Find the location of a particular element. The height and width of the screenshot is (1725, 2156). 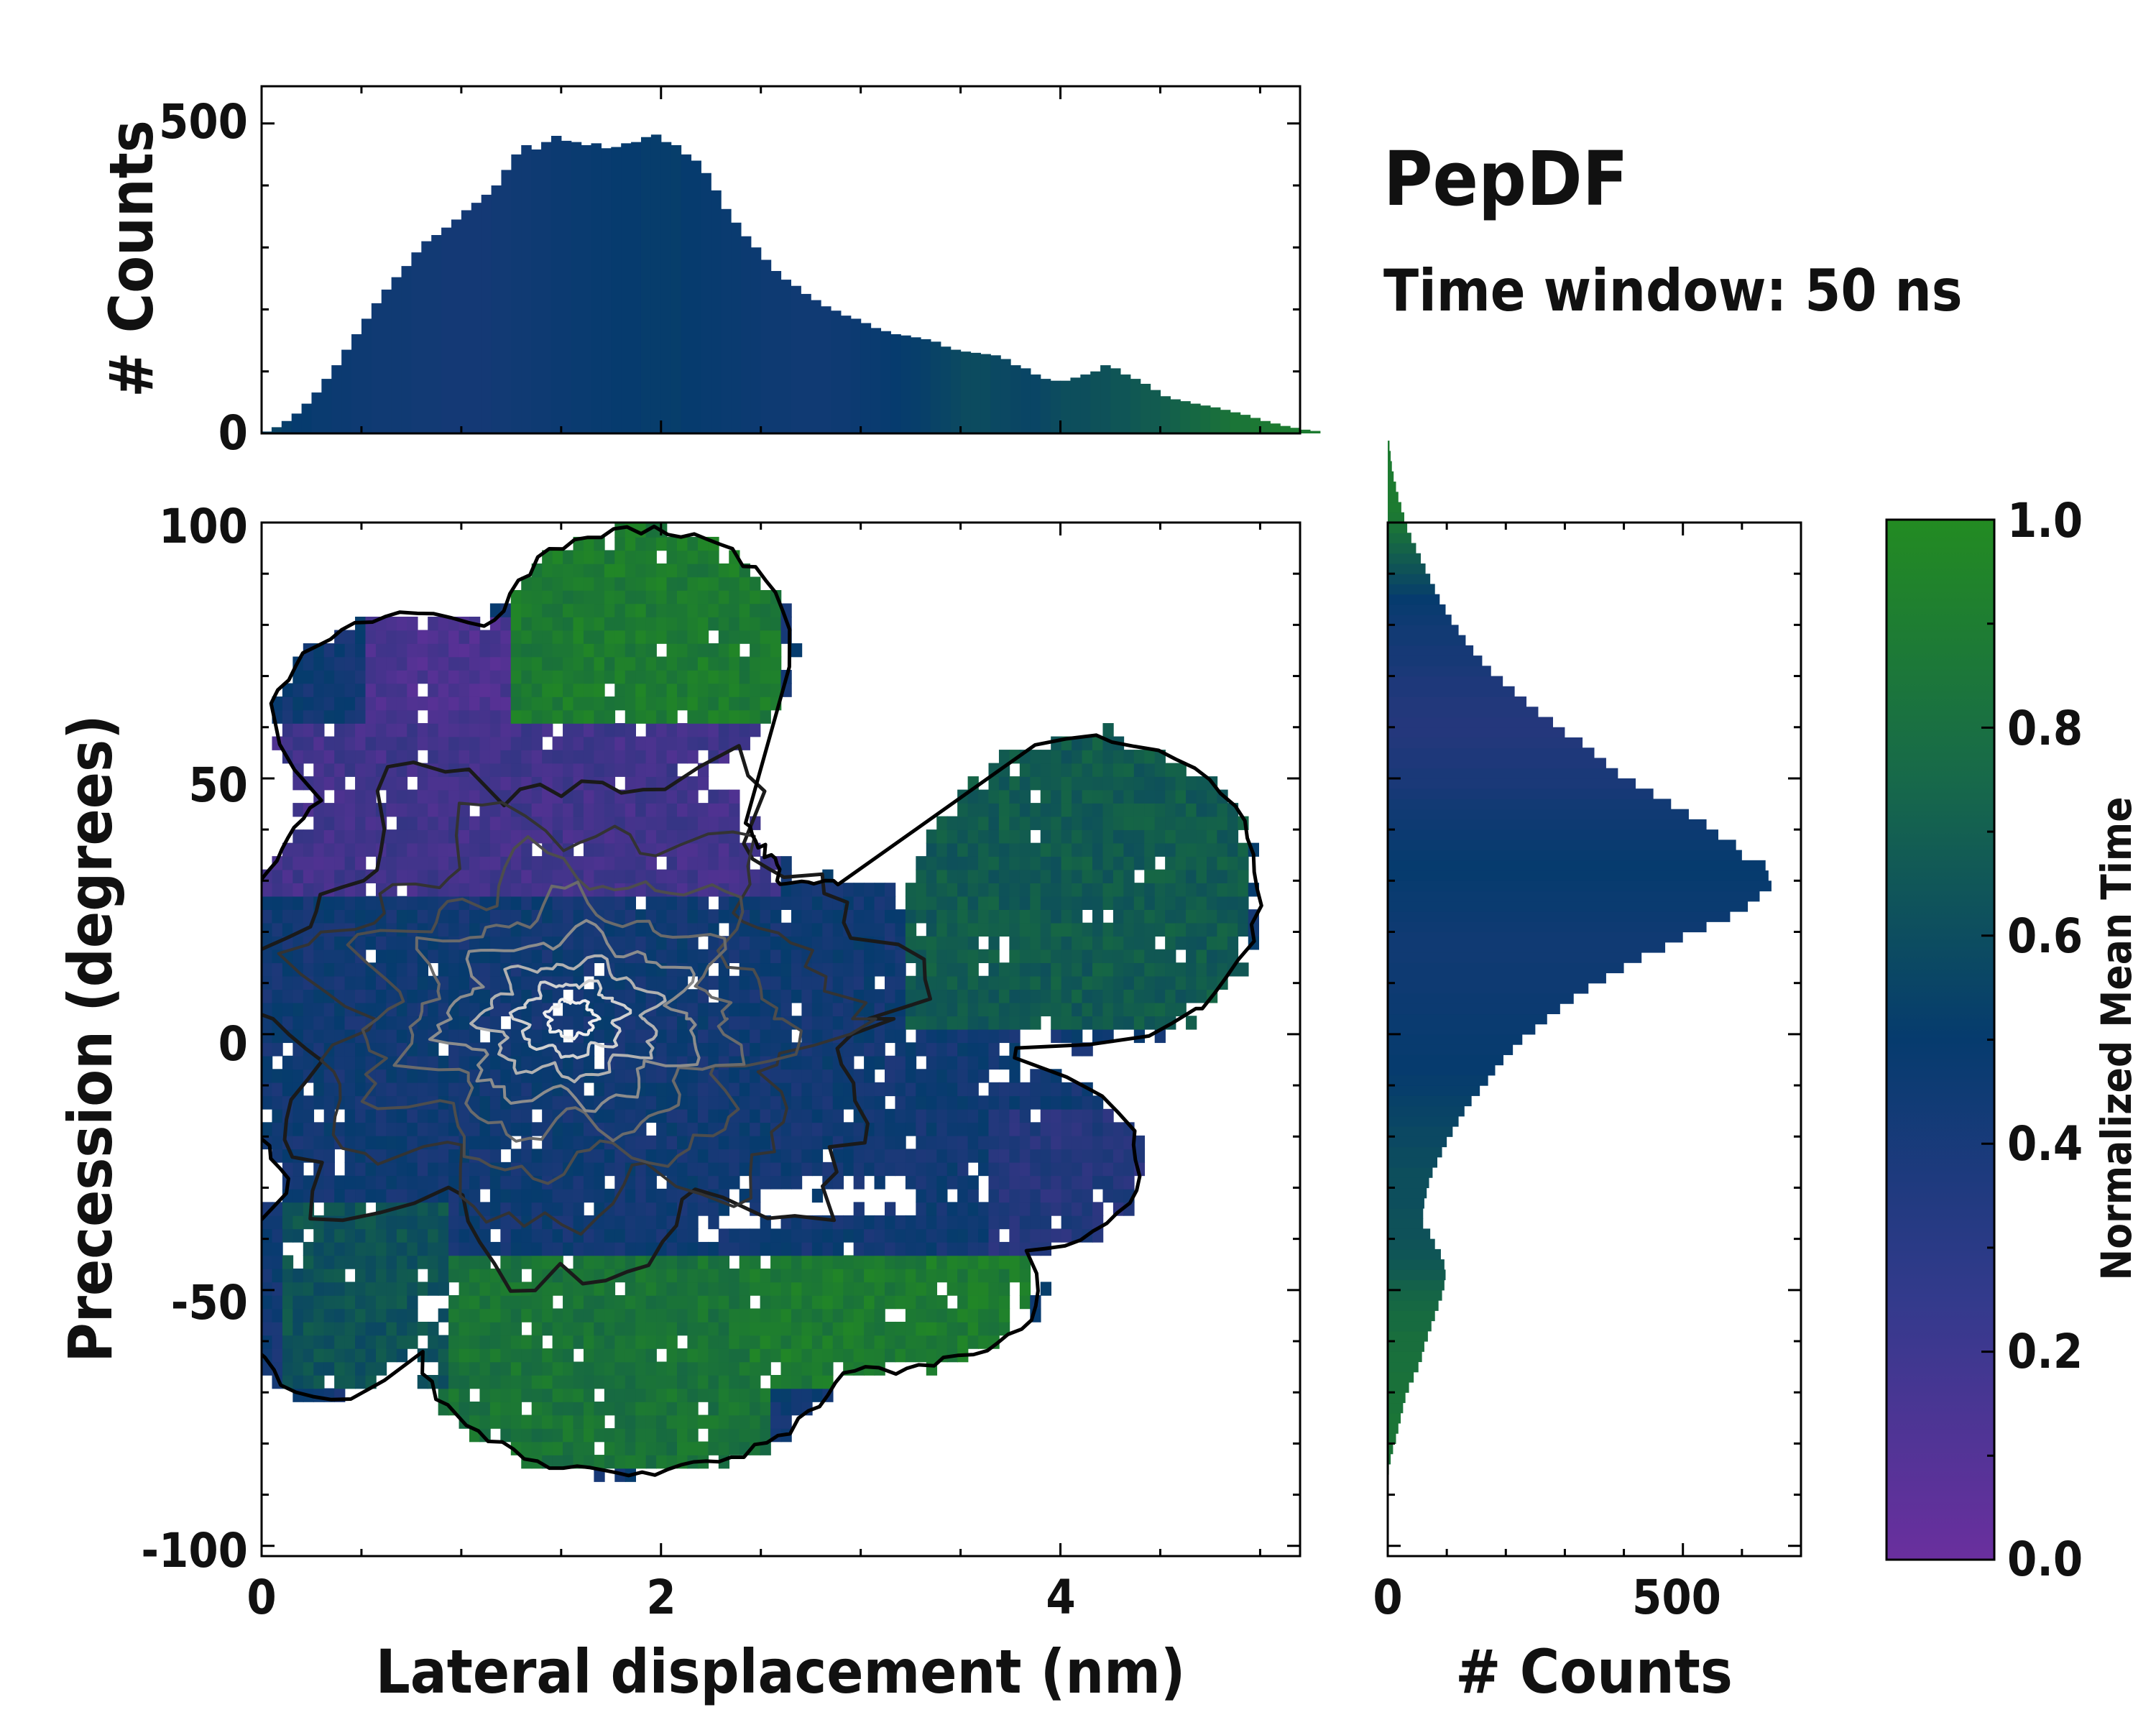

density-contour-line is located at coordinates (570, 1019).